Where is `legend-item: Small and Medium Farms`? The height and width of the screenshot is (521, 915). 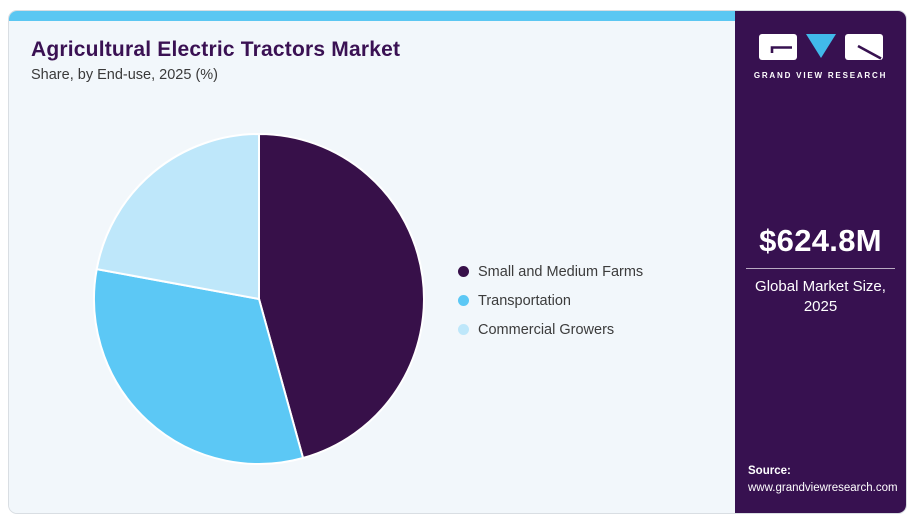 legend-item: Small and Medium Farms is located at coordinates (550, 271).